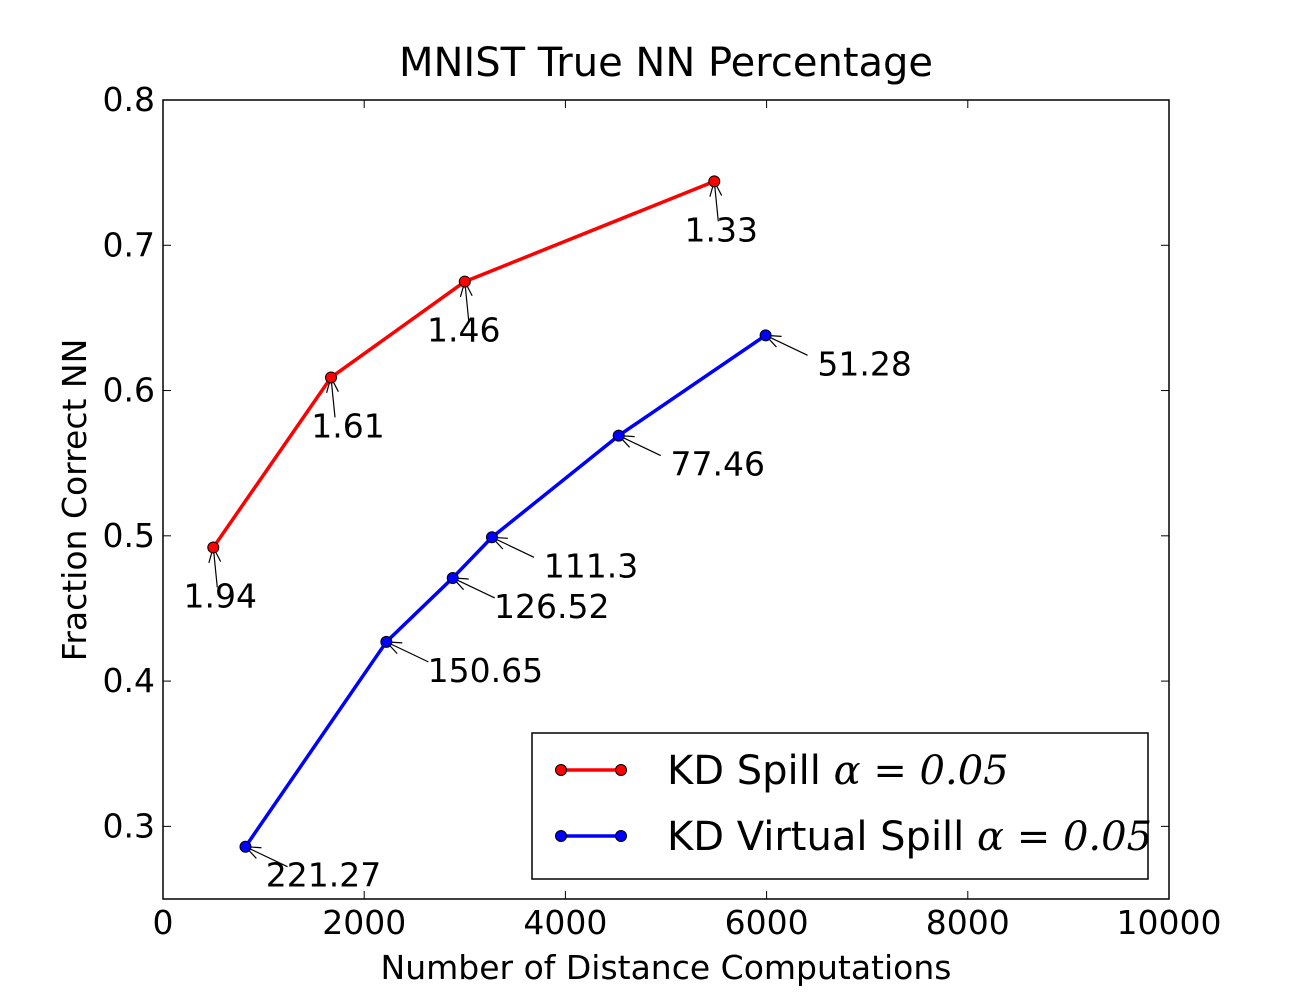  I want to click on x-tick-label: 6000, so click(767, 922).